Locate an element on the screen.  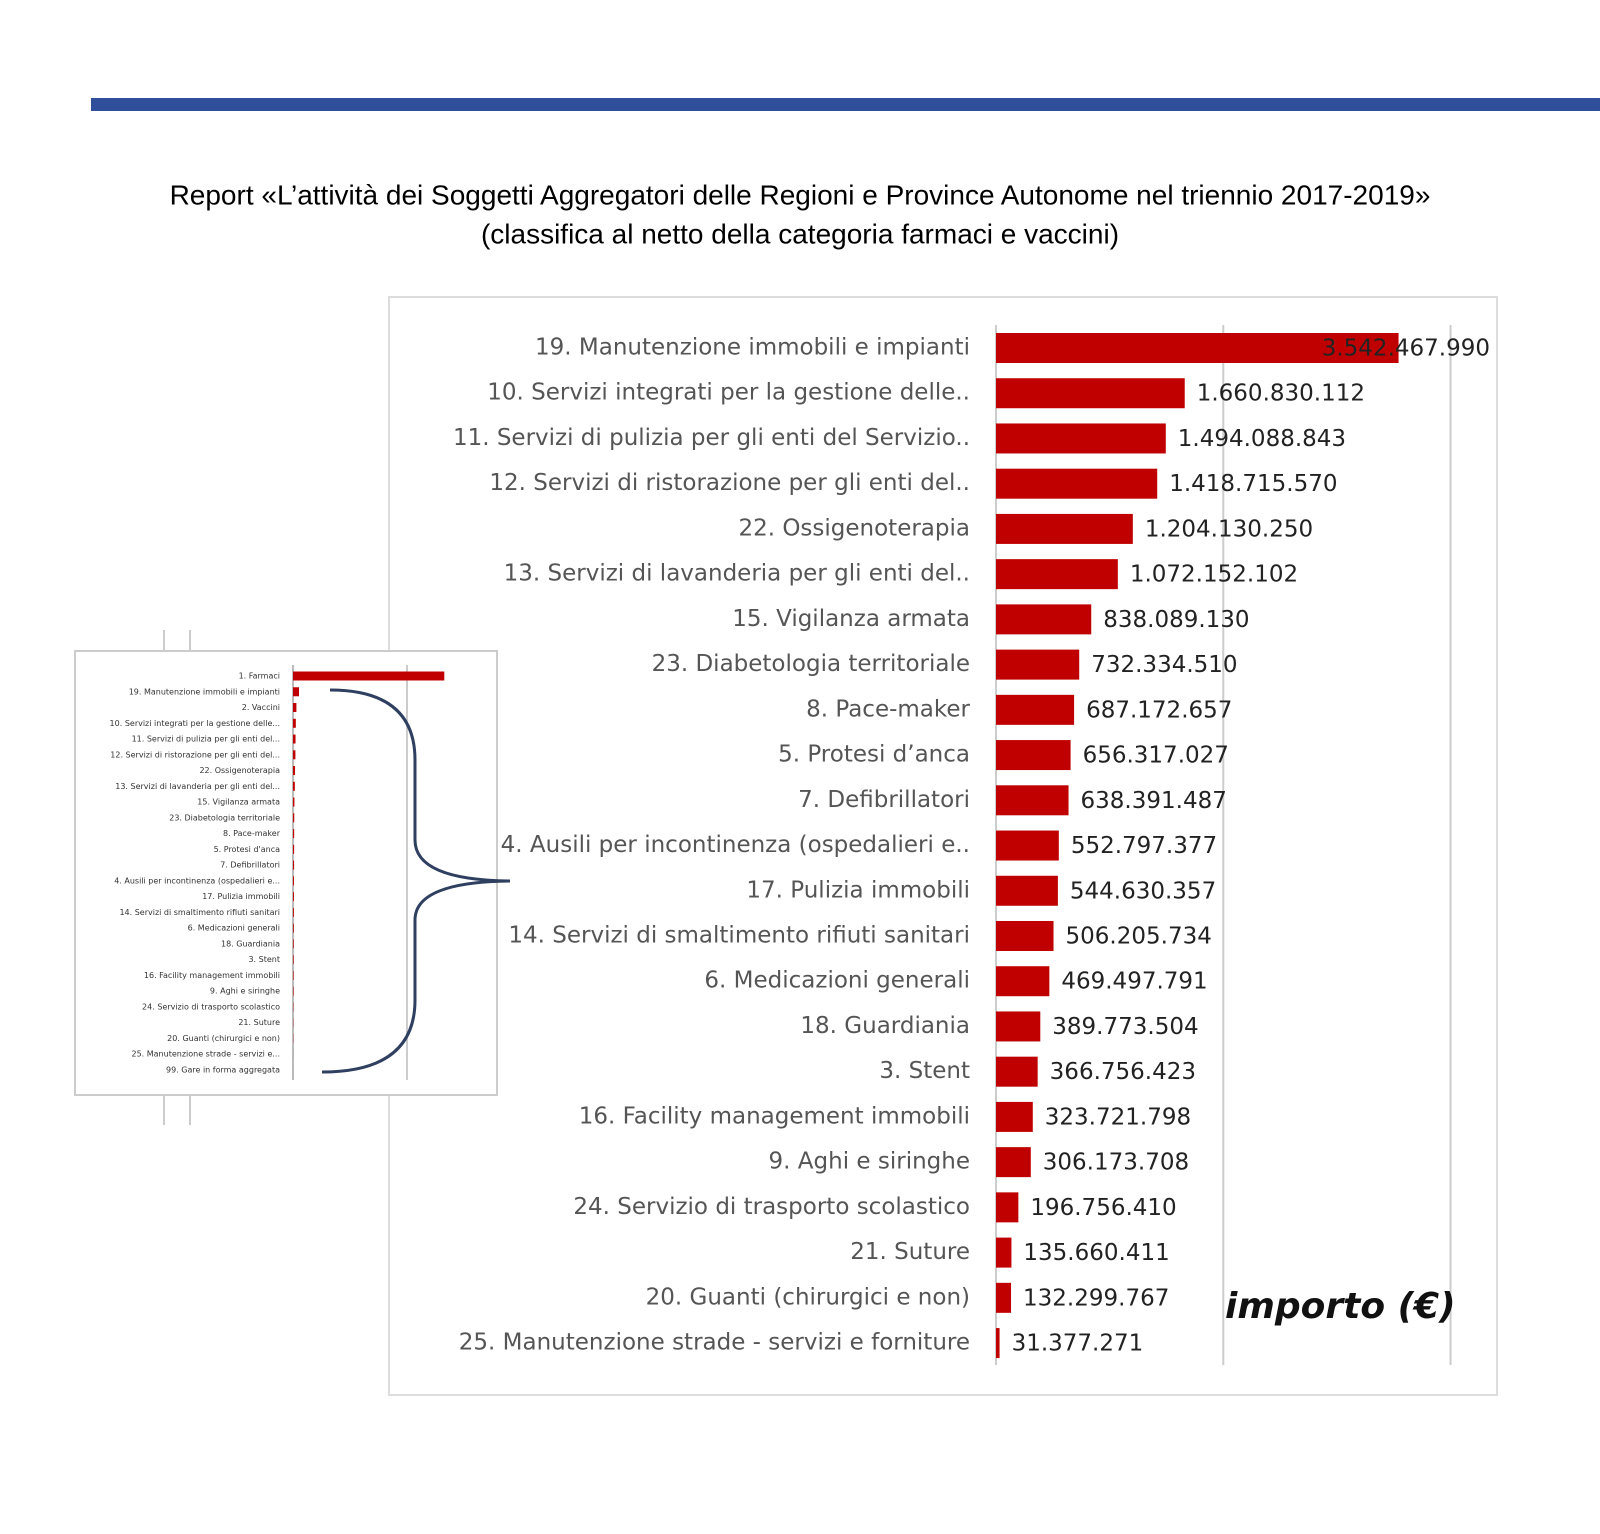
value-label: 544.630.357 is located at coordinates (1143, 891).